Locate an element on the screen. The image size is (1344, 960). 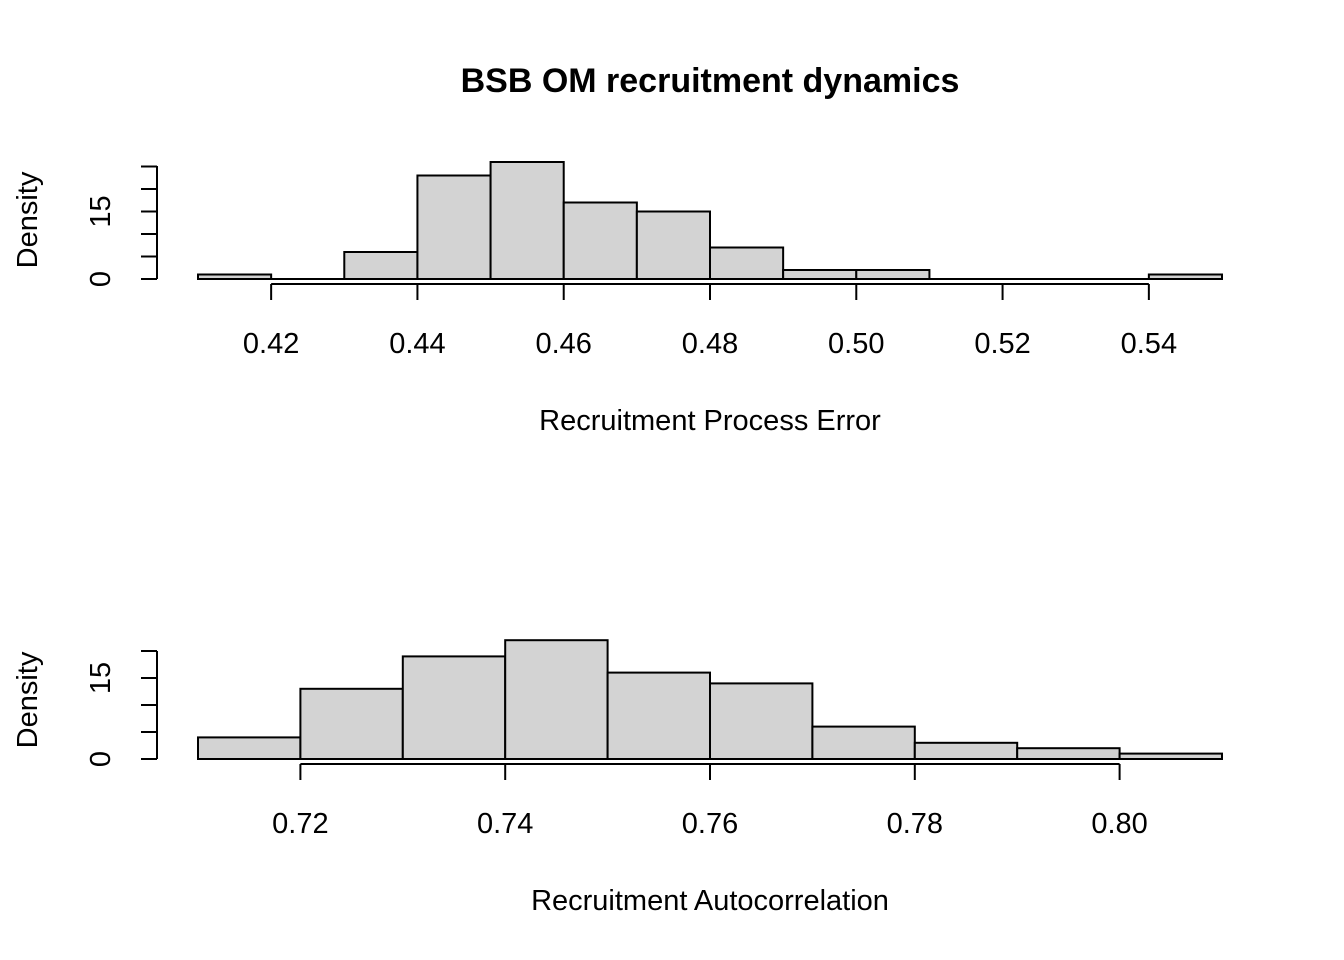
x-axis: 0.72 0.74 0.76 0.78 0.80 is located at coordinates (710, 801).